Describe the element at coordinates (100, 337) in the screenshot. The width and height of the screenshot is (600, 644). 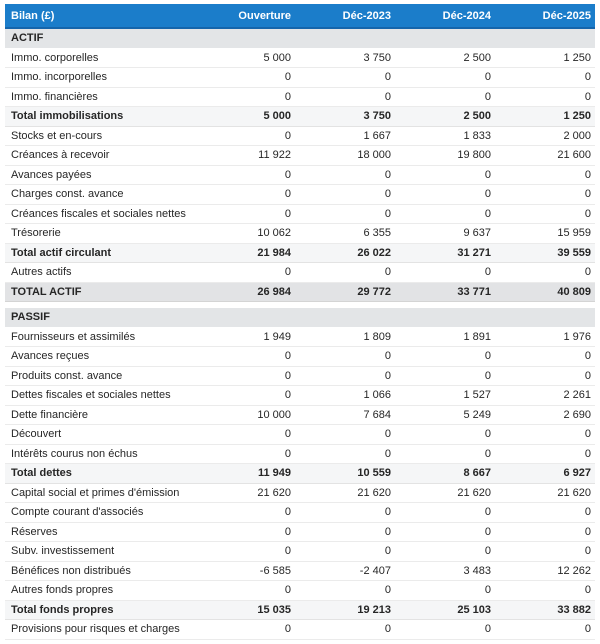
I see `row-label: Fournisseurs et assimilés` at that location.